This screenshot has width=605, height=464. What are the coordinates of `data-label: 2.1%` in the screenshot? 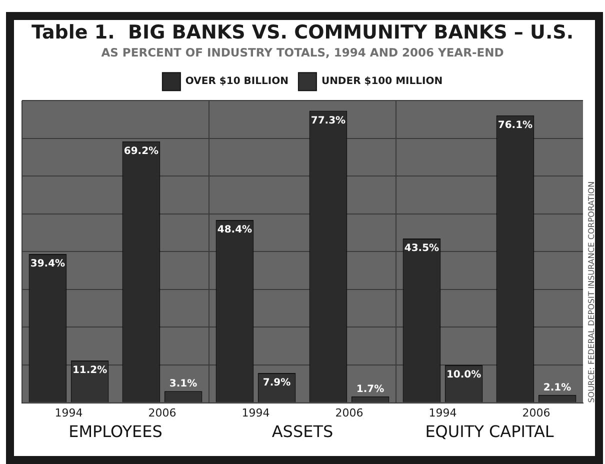 It's located at (557, 388).